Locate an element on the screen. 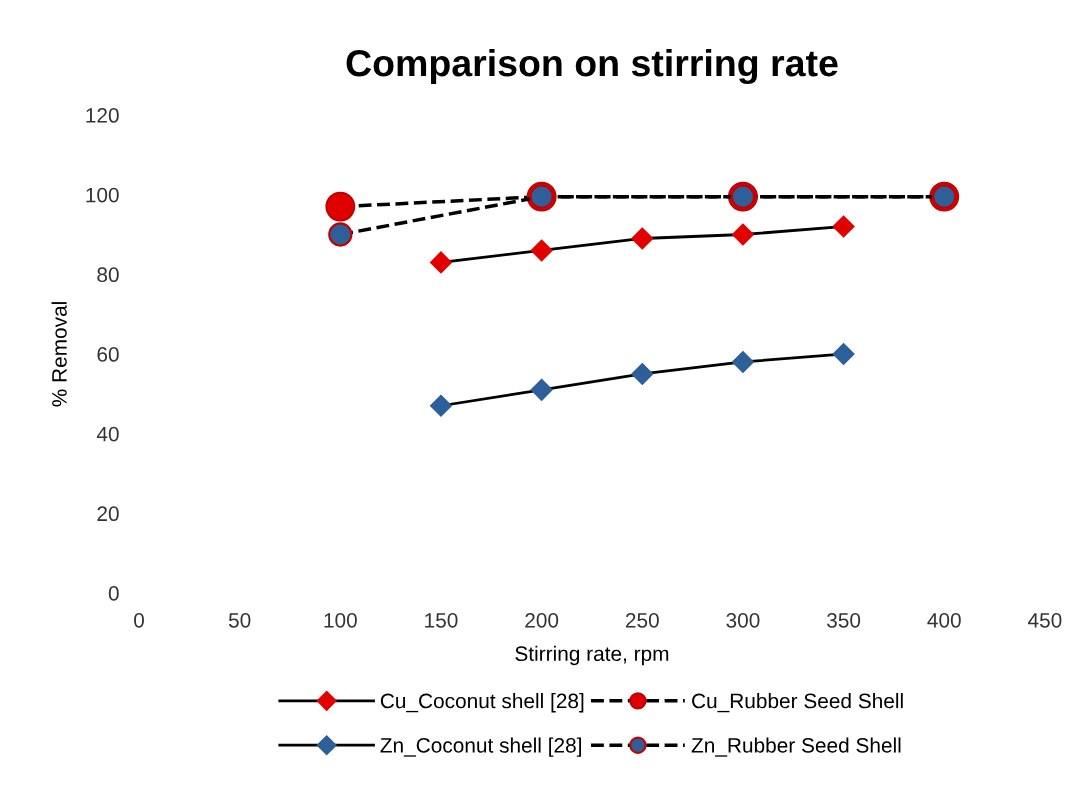 This screenshot has width=1081, height=802. chart-title: Comparison on stirring rate is located at coordinates (592, 66).